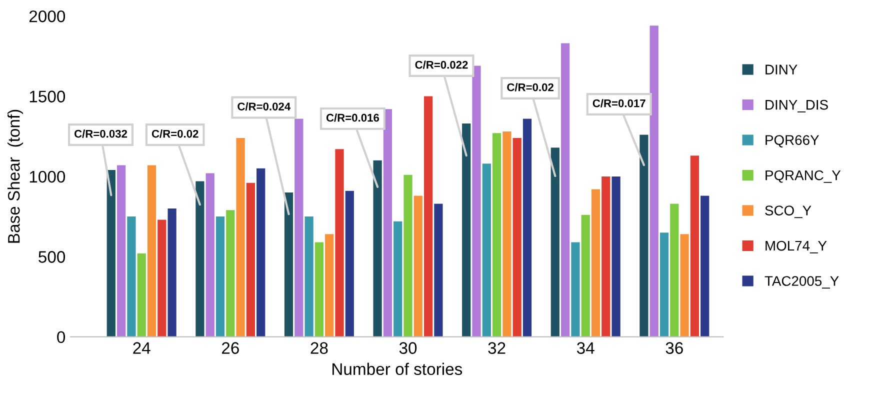 This screenshot has height=401, width=882. What do you see at coordinates (47, 16) in the screenshot?
I see `y-tick-label: 2000` at bounding box center [47, 16].